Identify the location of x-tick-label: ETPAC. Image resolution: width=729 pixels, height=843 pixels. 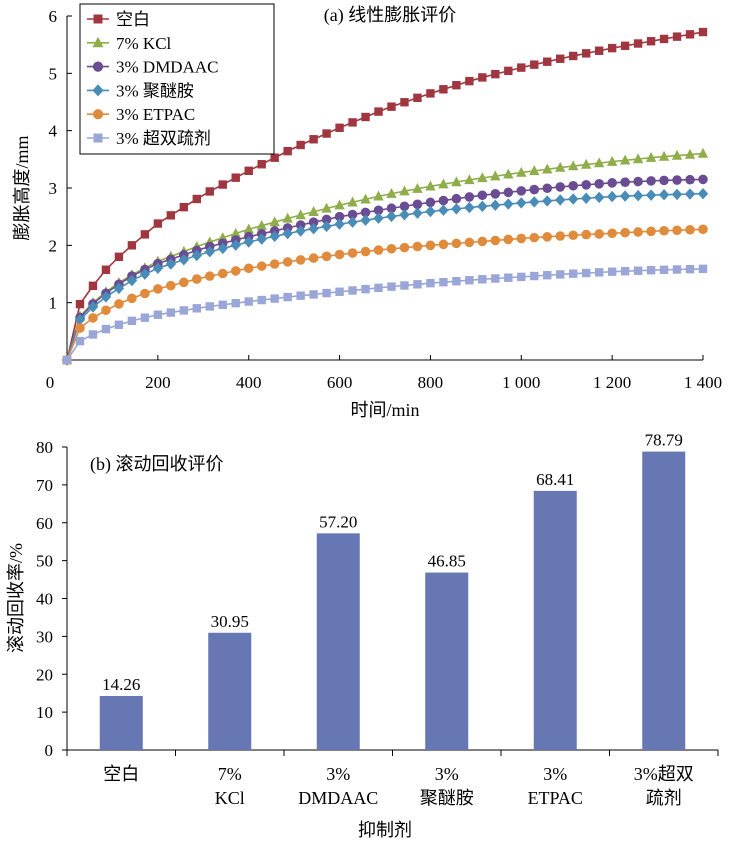
(555, 798).